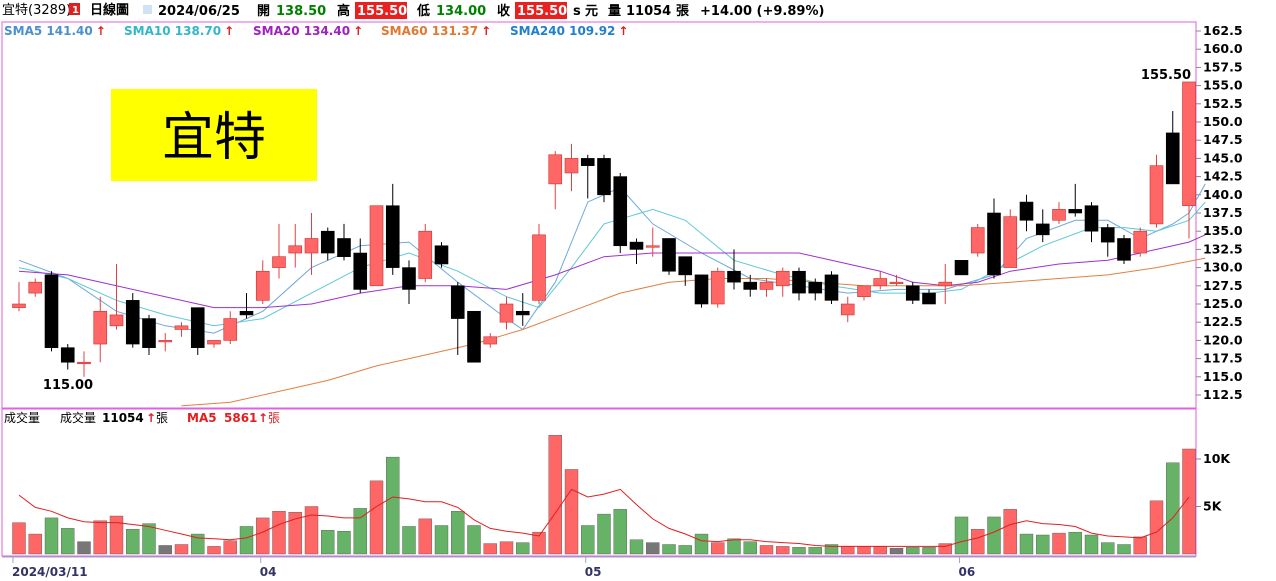 This screenshot has width=1276, height=581. I want to click on alert-badge-text: 1, so click(75, 10).